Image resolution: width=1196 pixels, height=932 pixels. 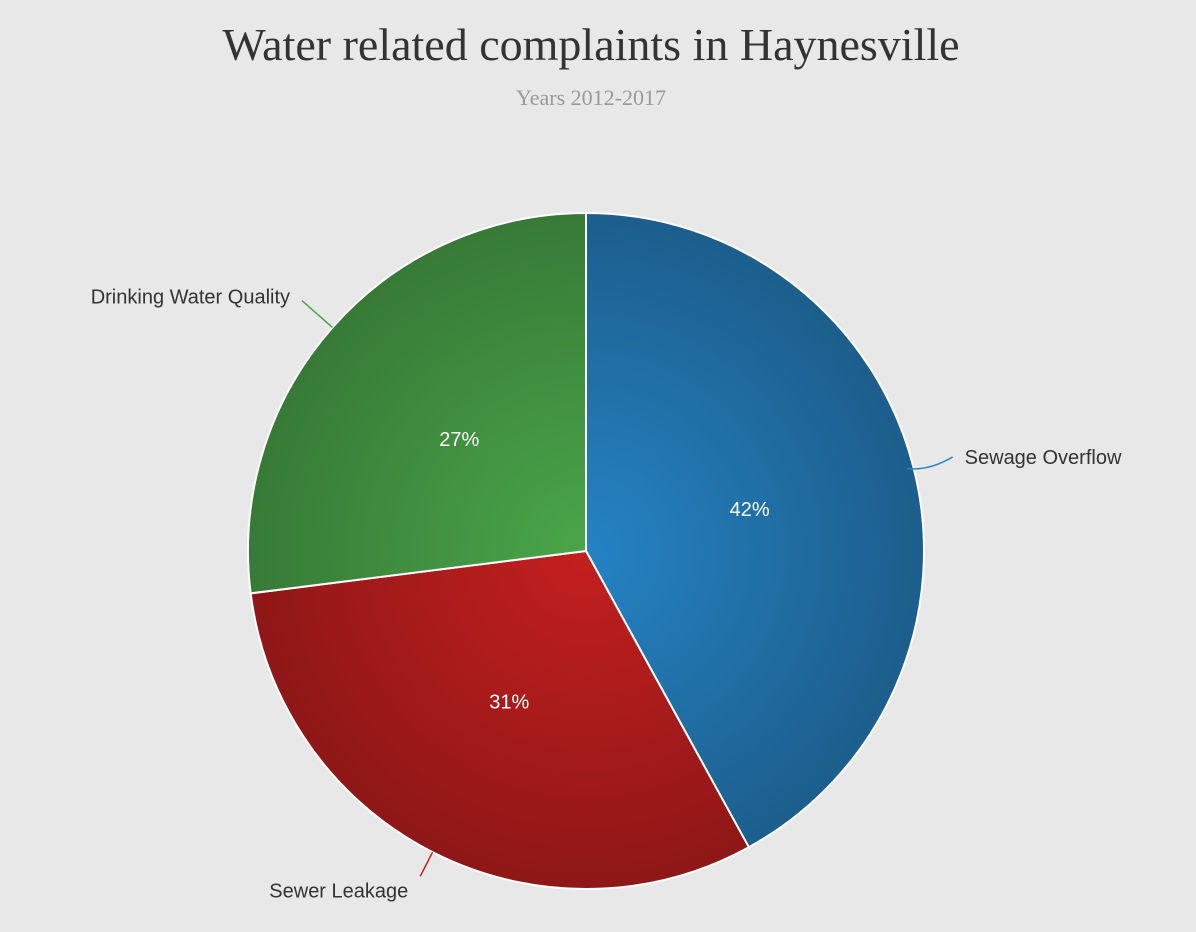 I want to click on pie-slice-drinking-water-quality, so click(x=417, y=403).